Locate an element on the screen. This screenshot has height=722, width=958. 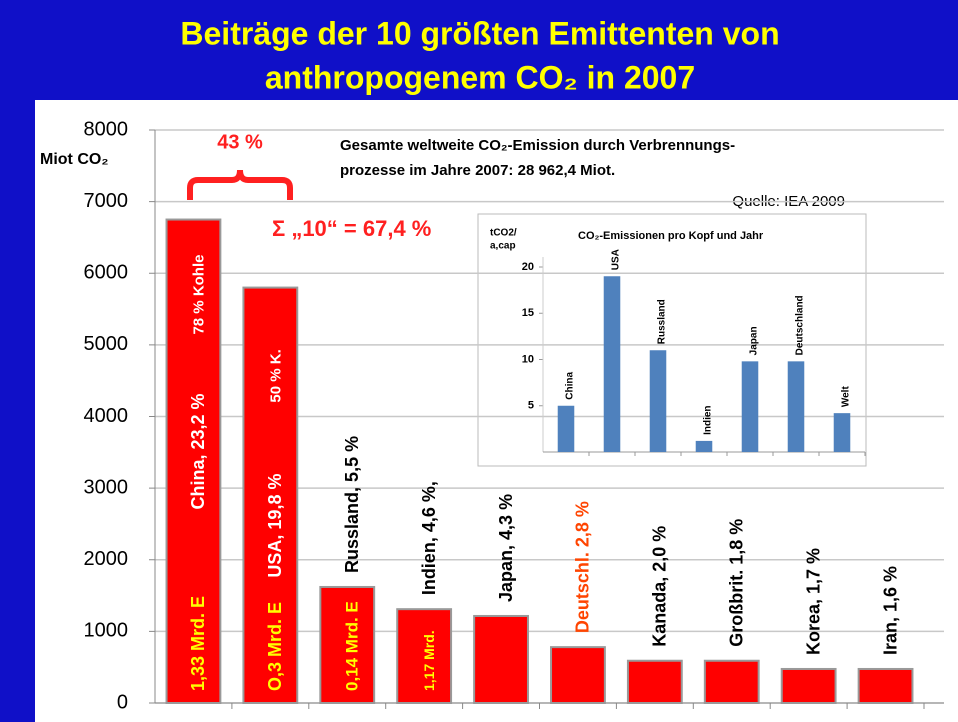
population-label: 1,33 Mrd. E is located at coordinates (198, 643).